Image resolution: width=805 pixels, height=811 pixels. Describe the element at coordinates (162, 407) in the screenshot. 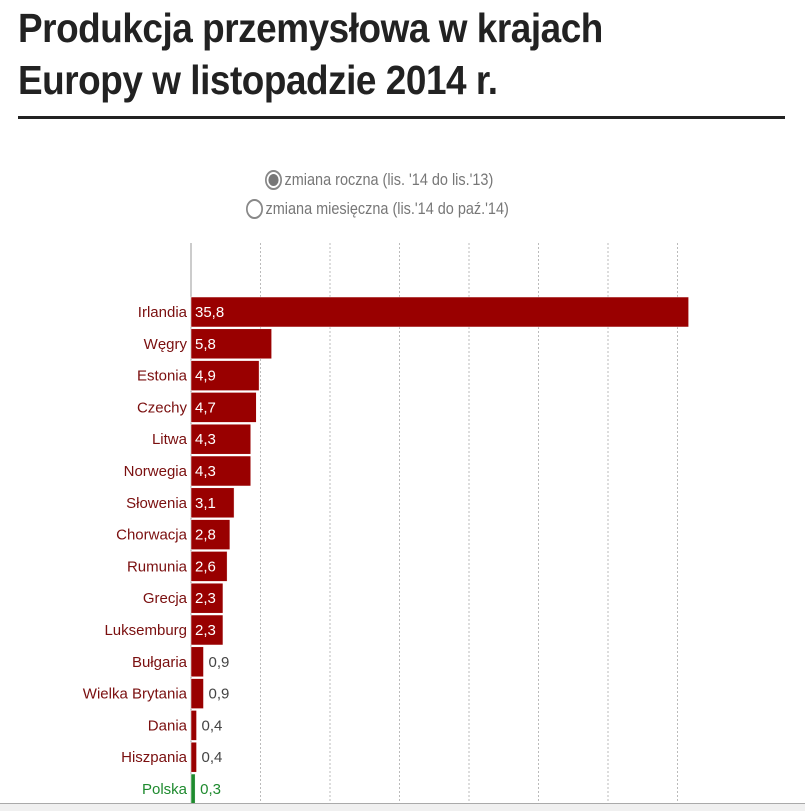

I see `category-label: Czechy` at that location.